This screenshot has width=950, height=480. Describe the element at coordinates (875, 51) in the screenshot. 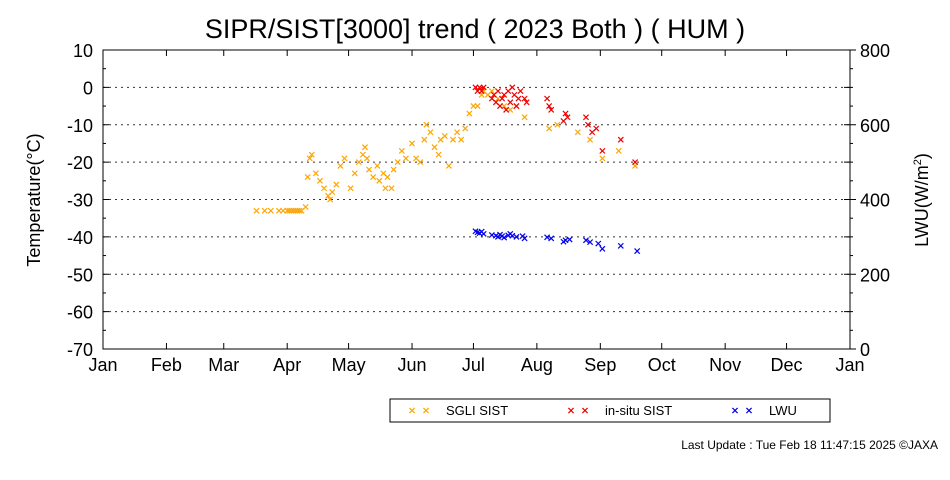

I see `y2-tick-label: 800` at that location.